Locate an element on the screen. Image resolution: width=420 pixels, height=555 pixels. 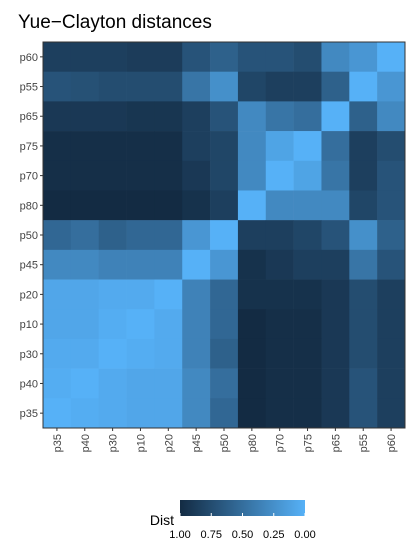
y-tick-label: p20 is located at coordinates (29, 295).